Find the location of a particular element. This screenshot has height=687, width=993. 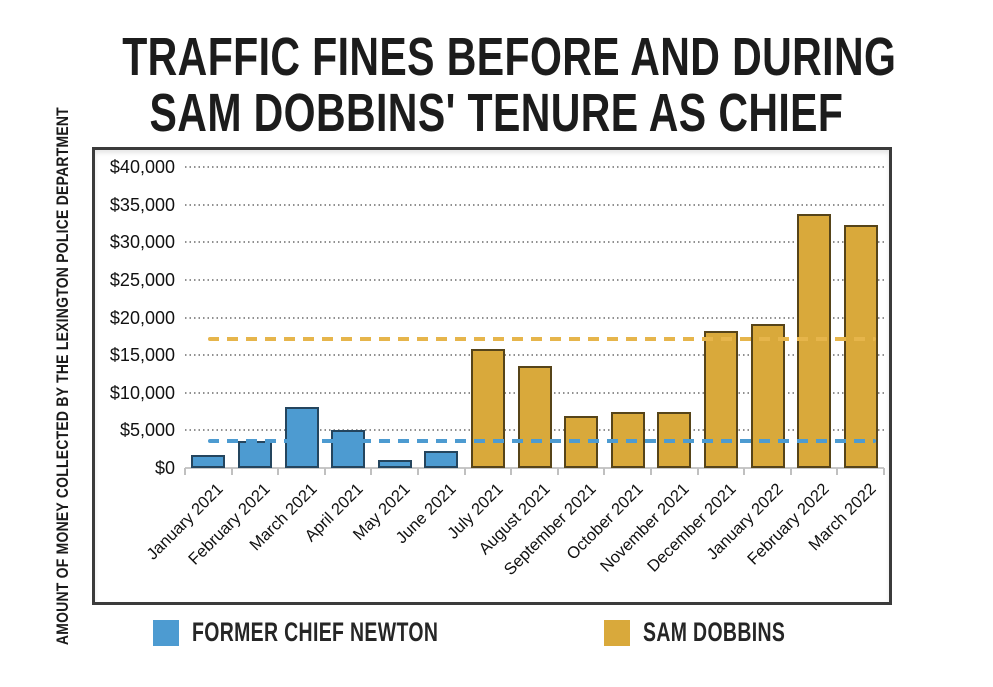

bar-july-2021 is located at coordinates (487, 408).